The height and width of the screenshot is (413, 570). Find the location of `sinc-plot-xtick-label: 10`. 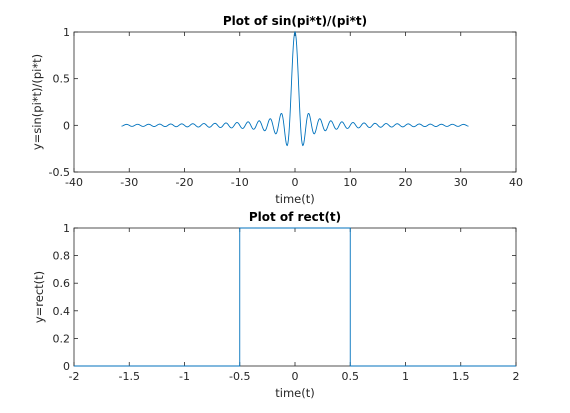

sinc-plot-xtick-label: 10 is located at coordinates (350, 182).